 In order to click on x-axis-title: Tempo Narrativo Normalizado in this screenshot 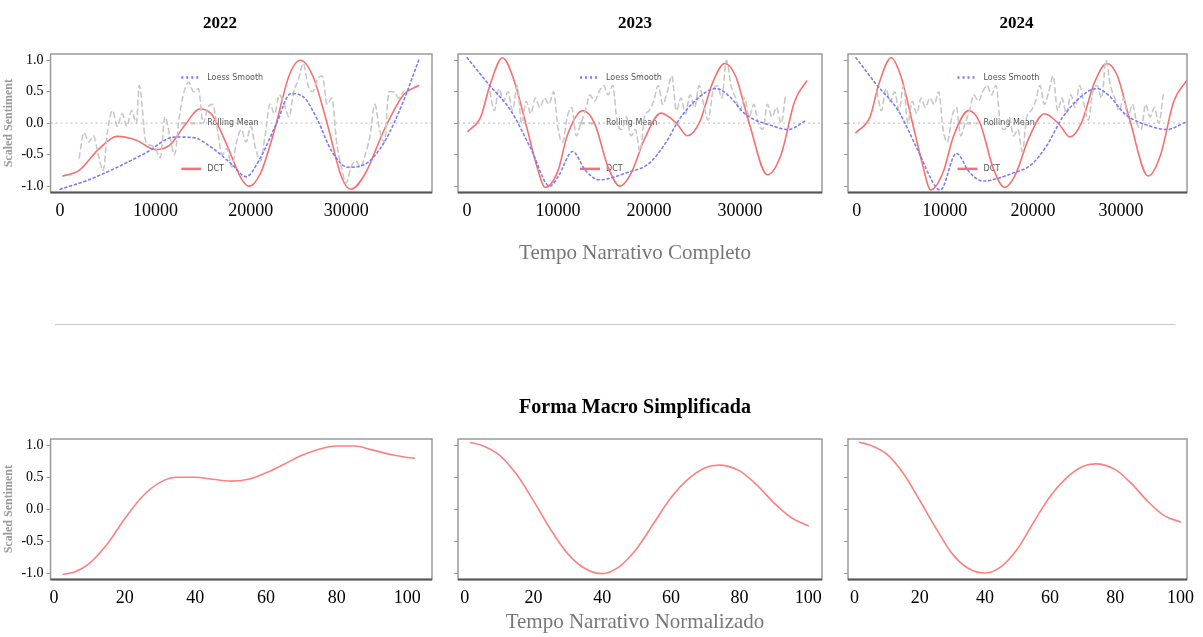, I will do `click(635, 621)`.